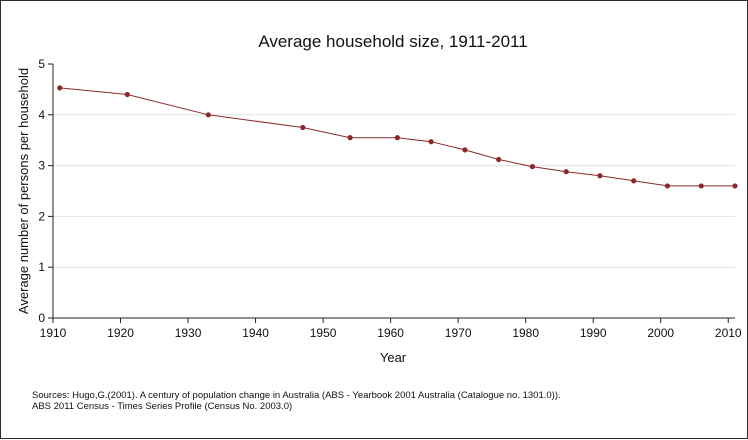 This screenshot has width=748, height=440. I want to click on y-tick-label: 5, so click(41, 64).